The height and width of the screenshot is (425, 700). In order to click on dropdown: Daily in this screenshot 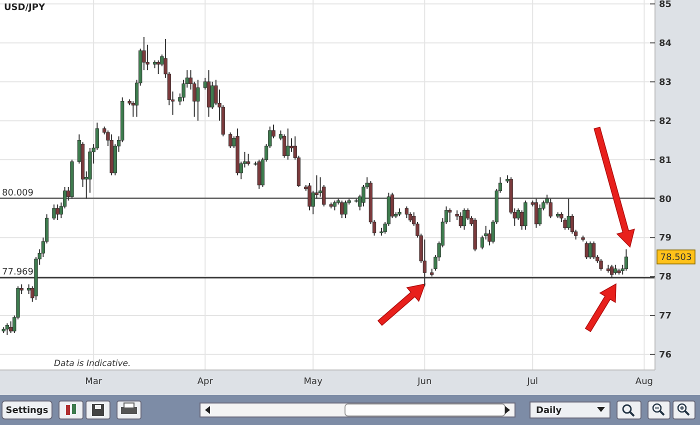, I will do `click(570, 410)`.